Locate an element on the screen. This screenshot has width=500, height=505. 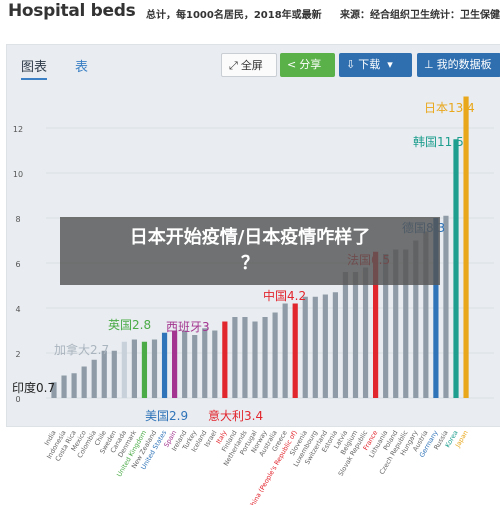
my-databoard-label: 我的数据板 is located at coordinates (464, 64).